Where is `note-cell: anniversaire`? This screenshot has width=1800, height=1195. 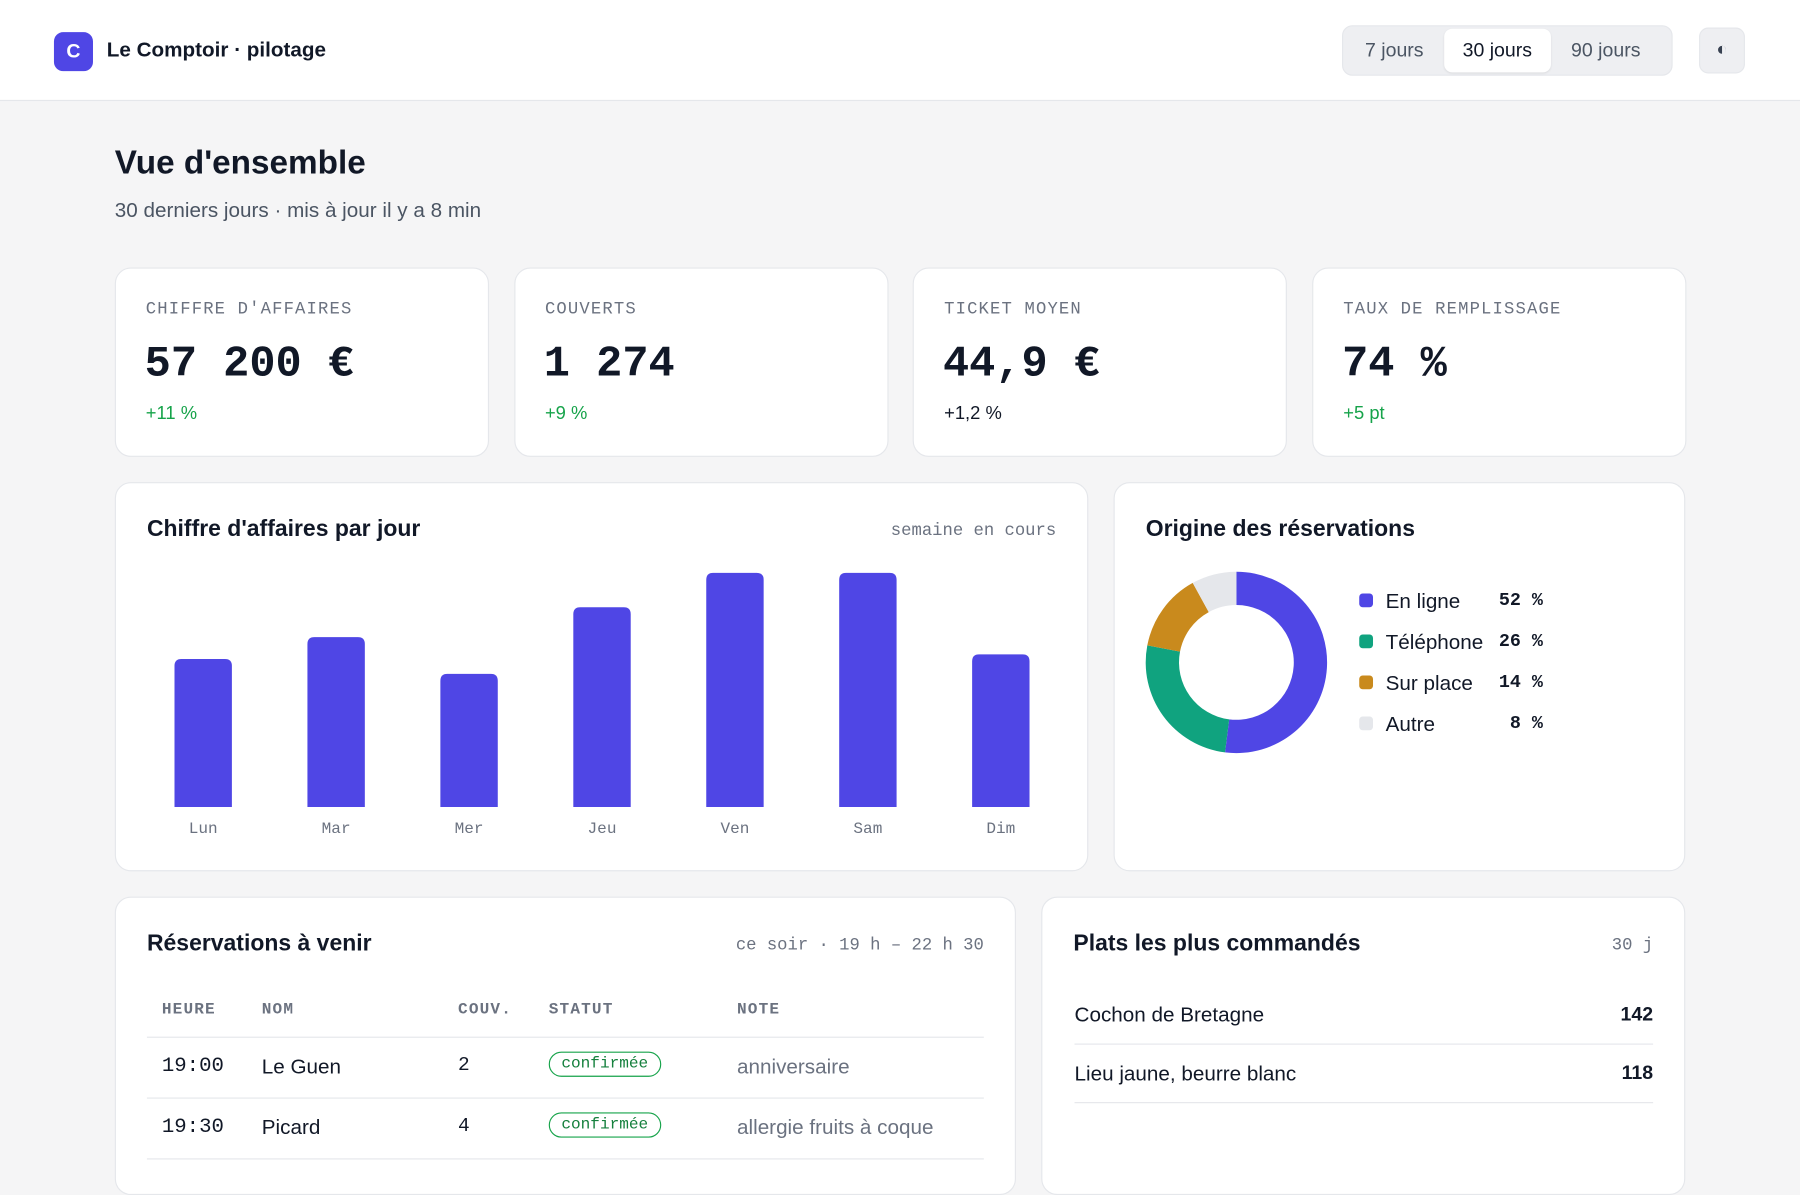
note-cell: anniversaire is located at coordinates (793, 1066).